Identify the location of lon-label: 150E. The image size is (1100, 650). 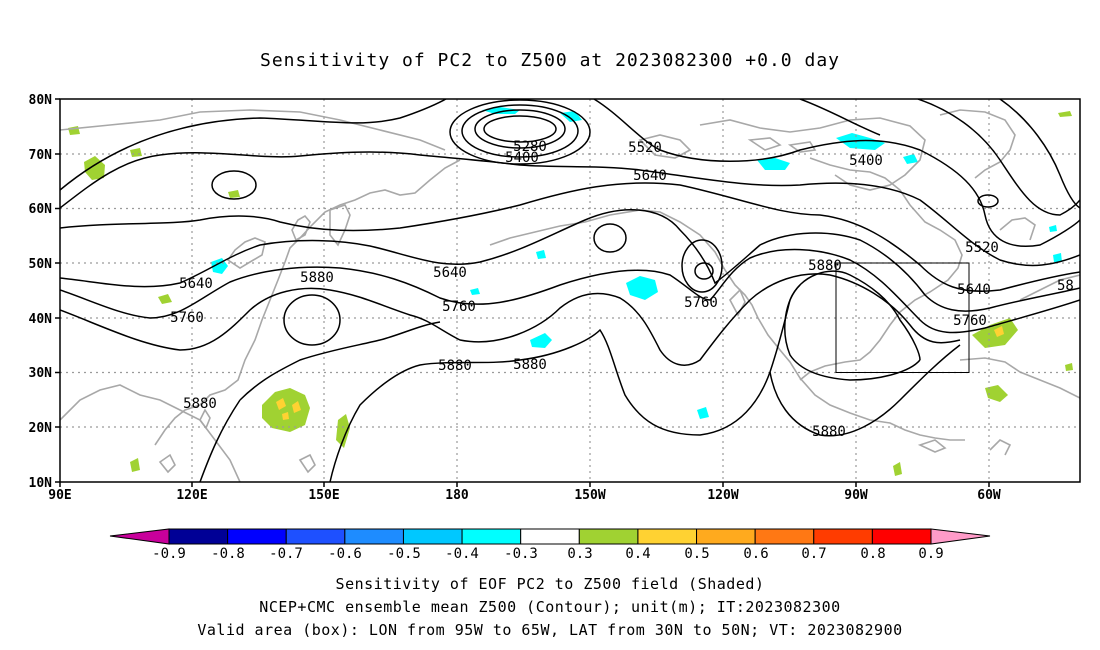
(323, 495).